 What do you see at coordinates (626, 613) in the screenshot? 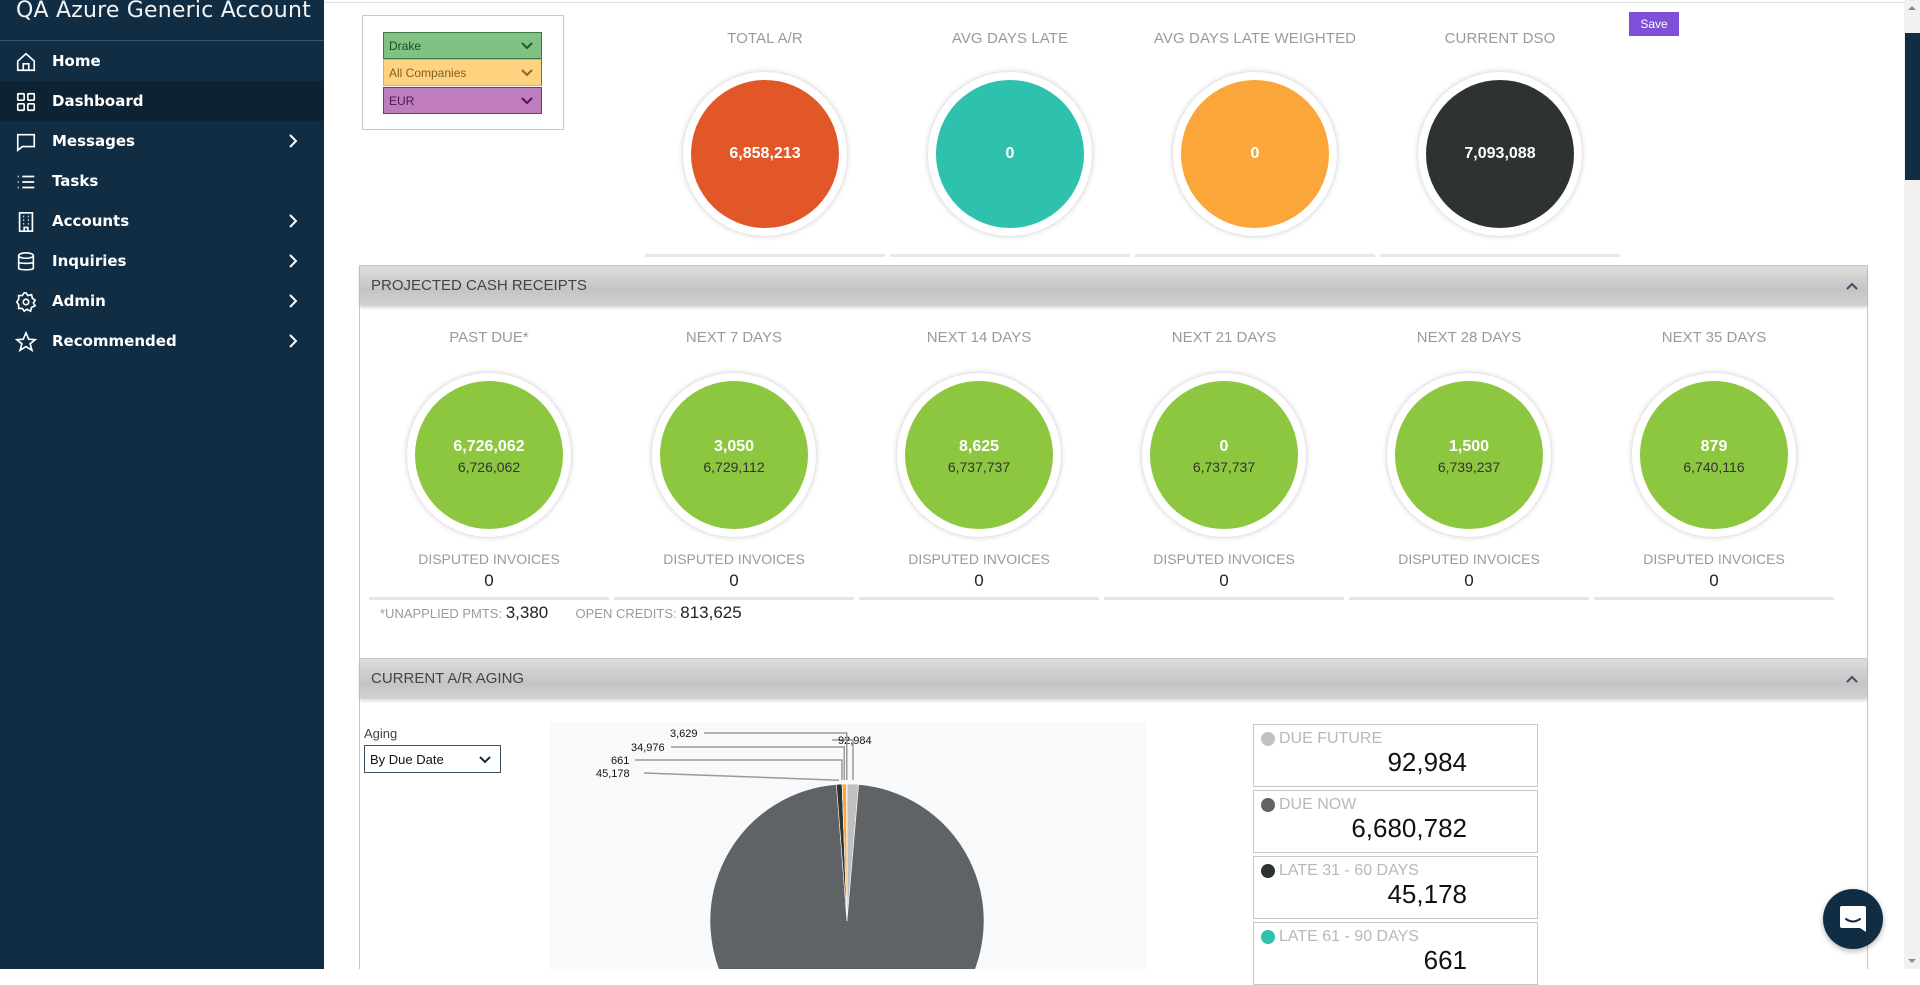
I see `open-credits-label: OPEN CREDITS:` at bounding box center [626, 613].